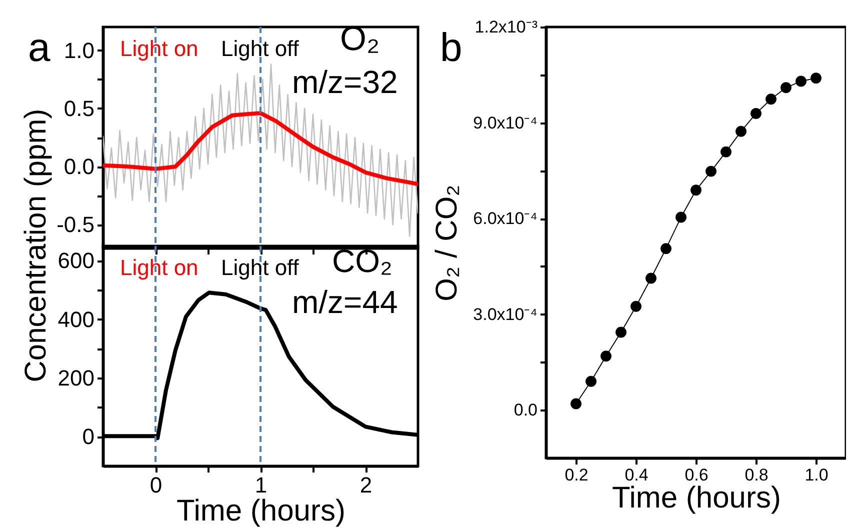 The height and width of the screenshot is (531, 858). What do you see at coordinates (636, 475) in the screenshot?
I see `x-tick-label: 0.4` at bounding box center [636, 475].